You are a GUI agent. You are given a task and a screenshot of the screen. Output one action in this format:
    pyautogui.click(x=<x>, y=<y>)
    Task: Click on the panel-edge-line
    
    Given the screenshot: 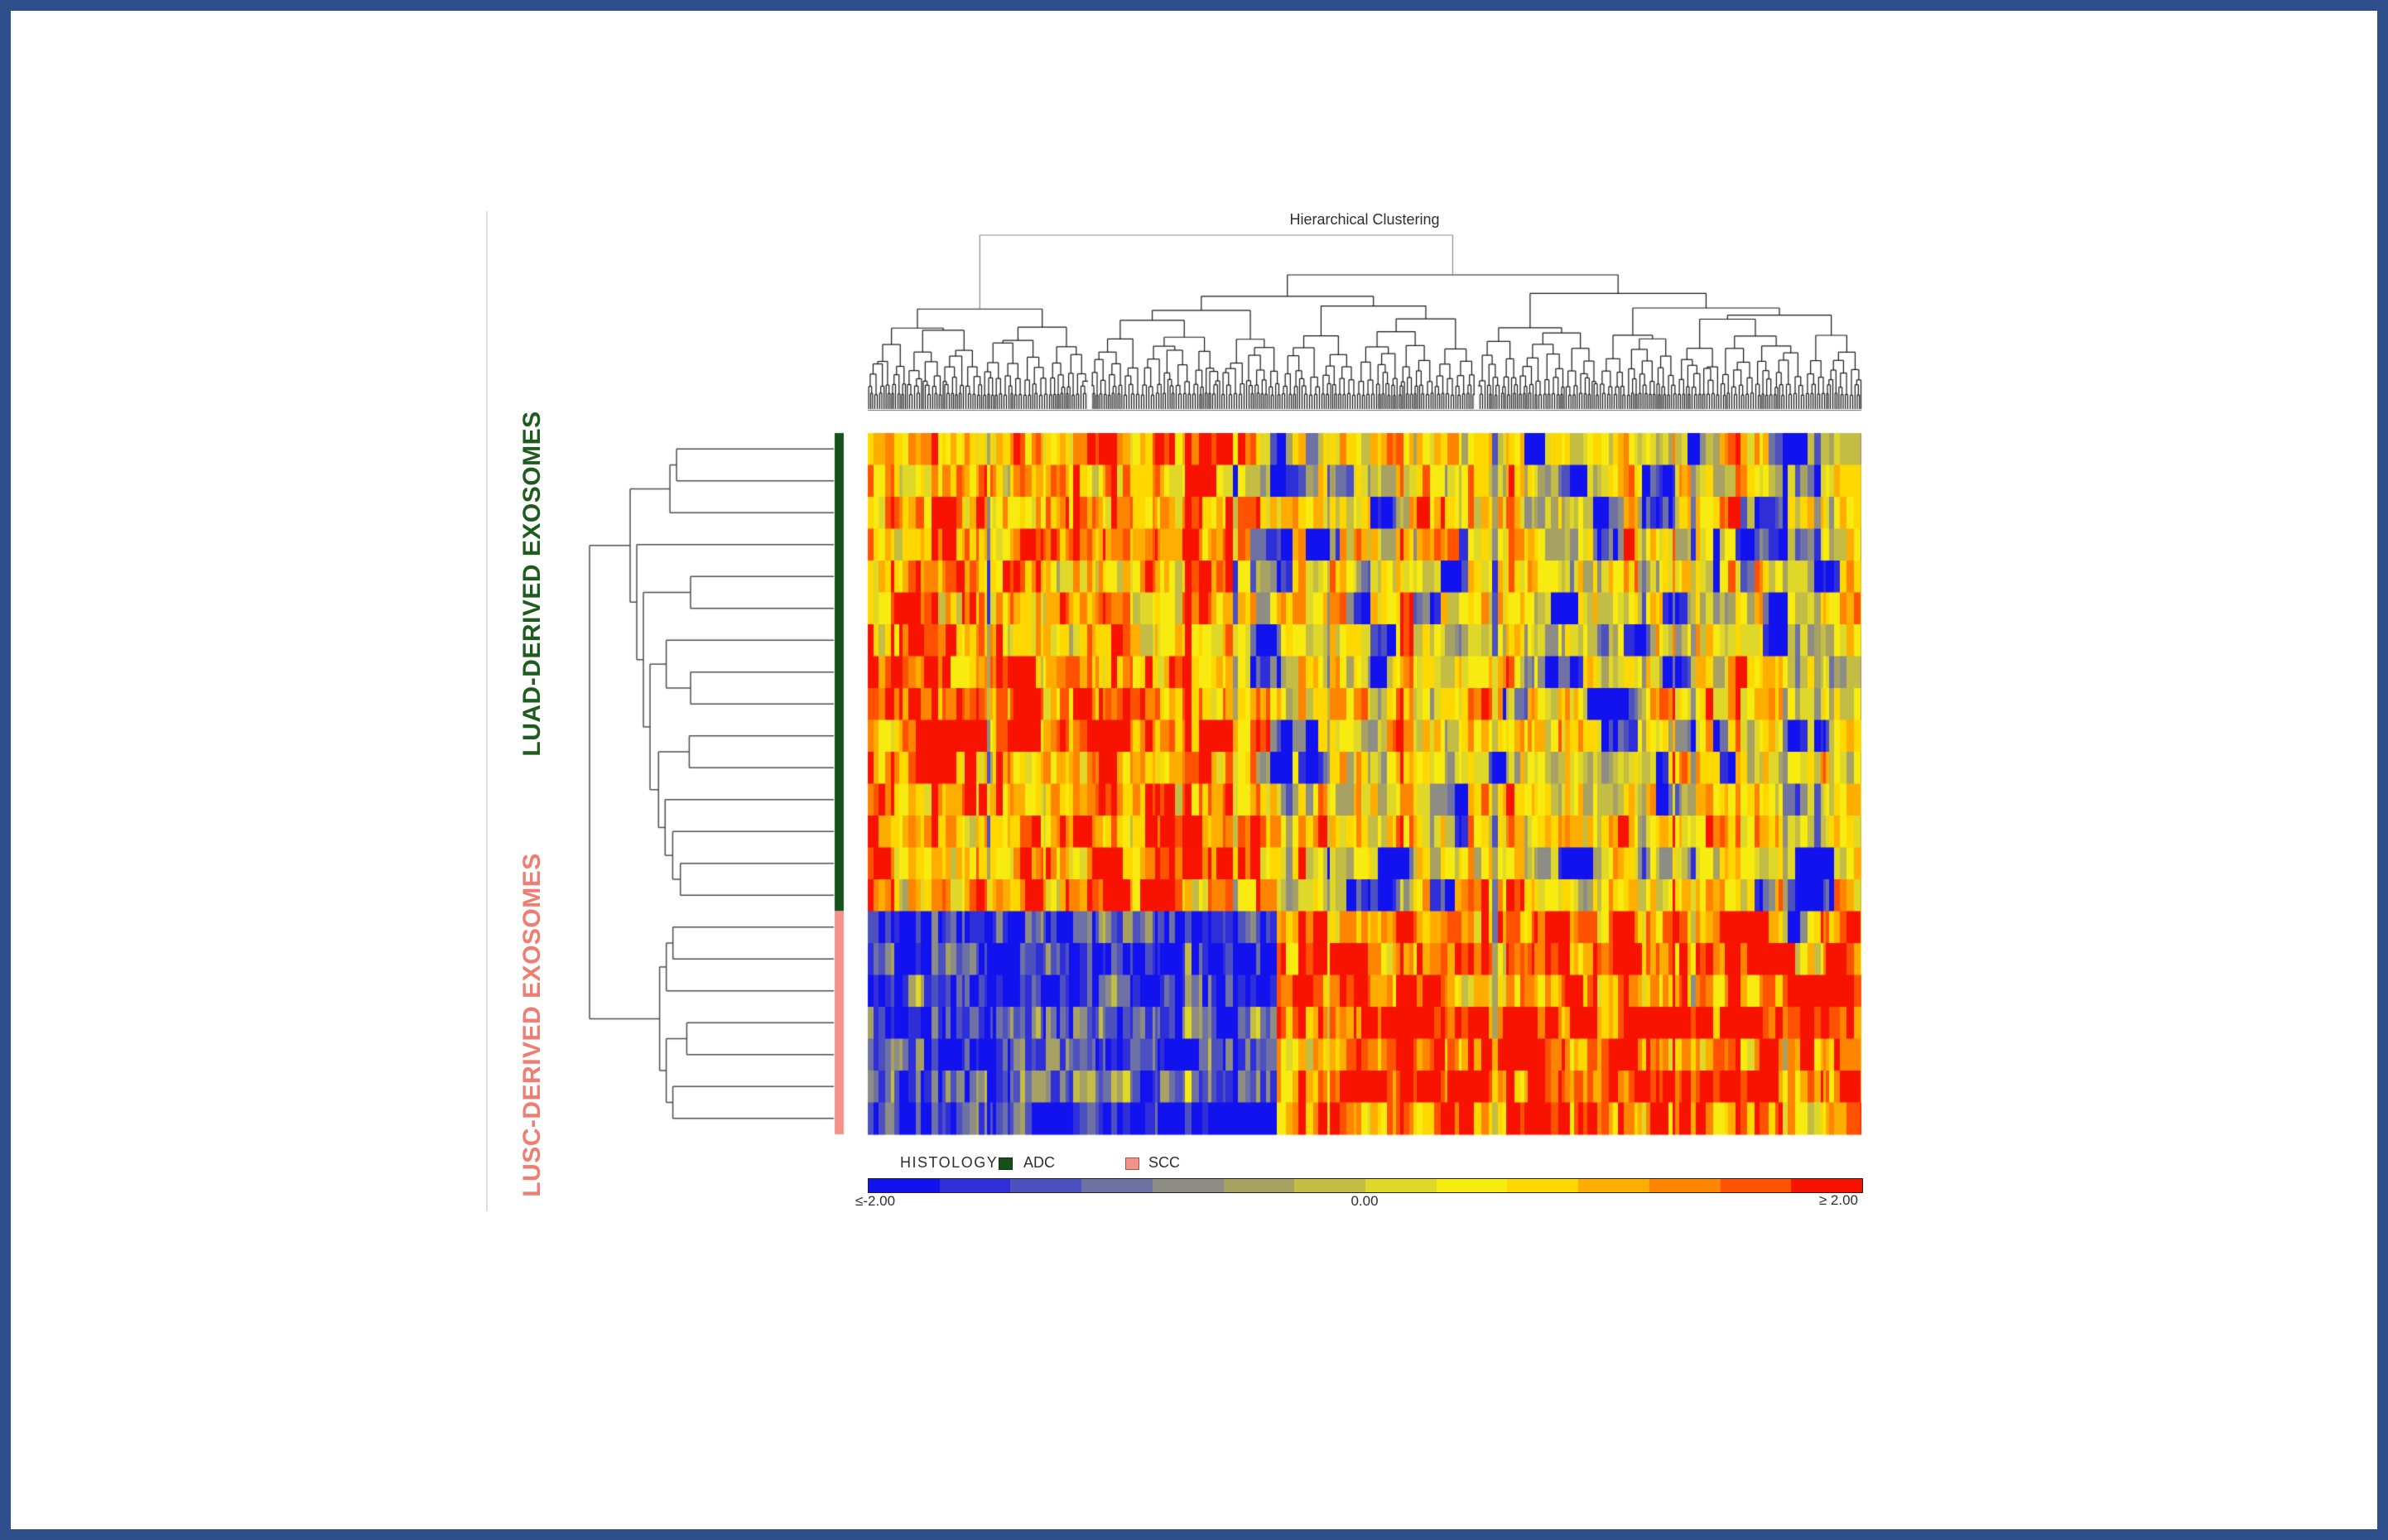 What is the action you would take?
    pyautogui.click(x=487, y=711)
    